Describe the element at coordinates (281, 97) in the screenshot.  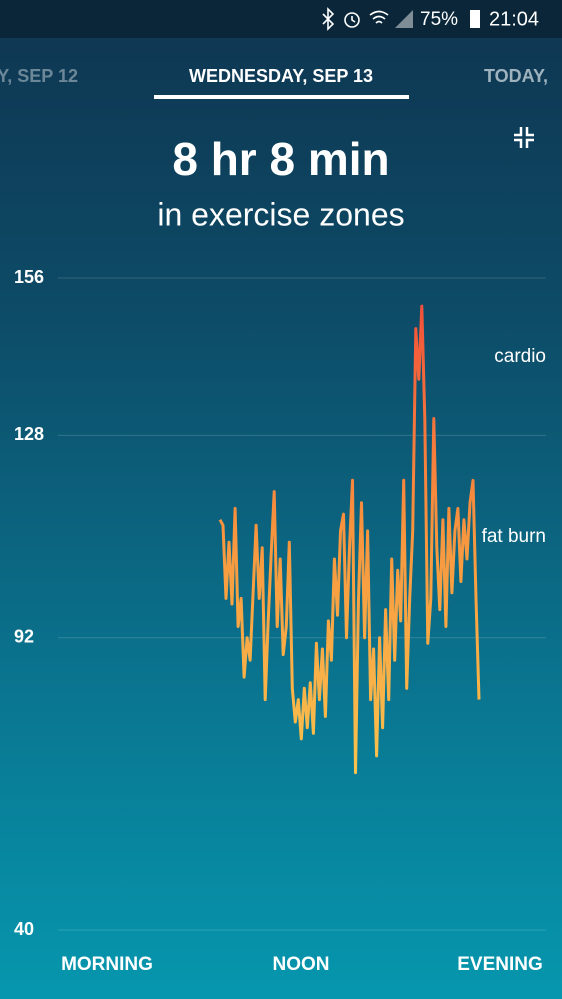
I see `current-day-underline` at that location.